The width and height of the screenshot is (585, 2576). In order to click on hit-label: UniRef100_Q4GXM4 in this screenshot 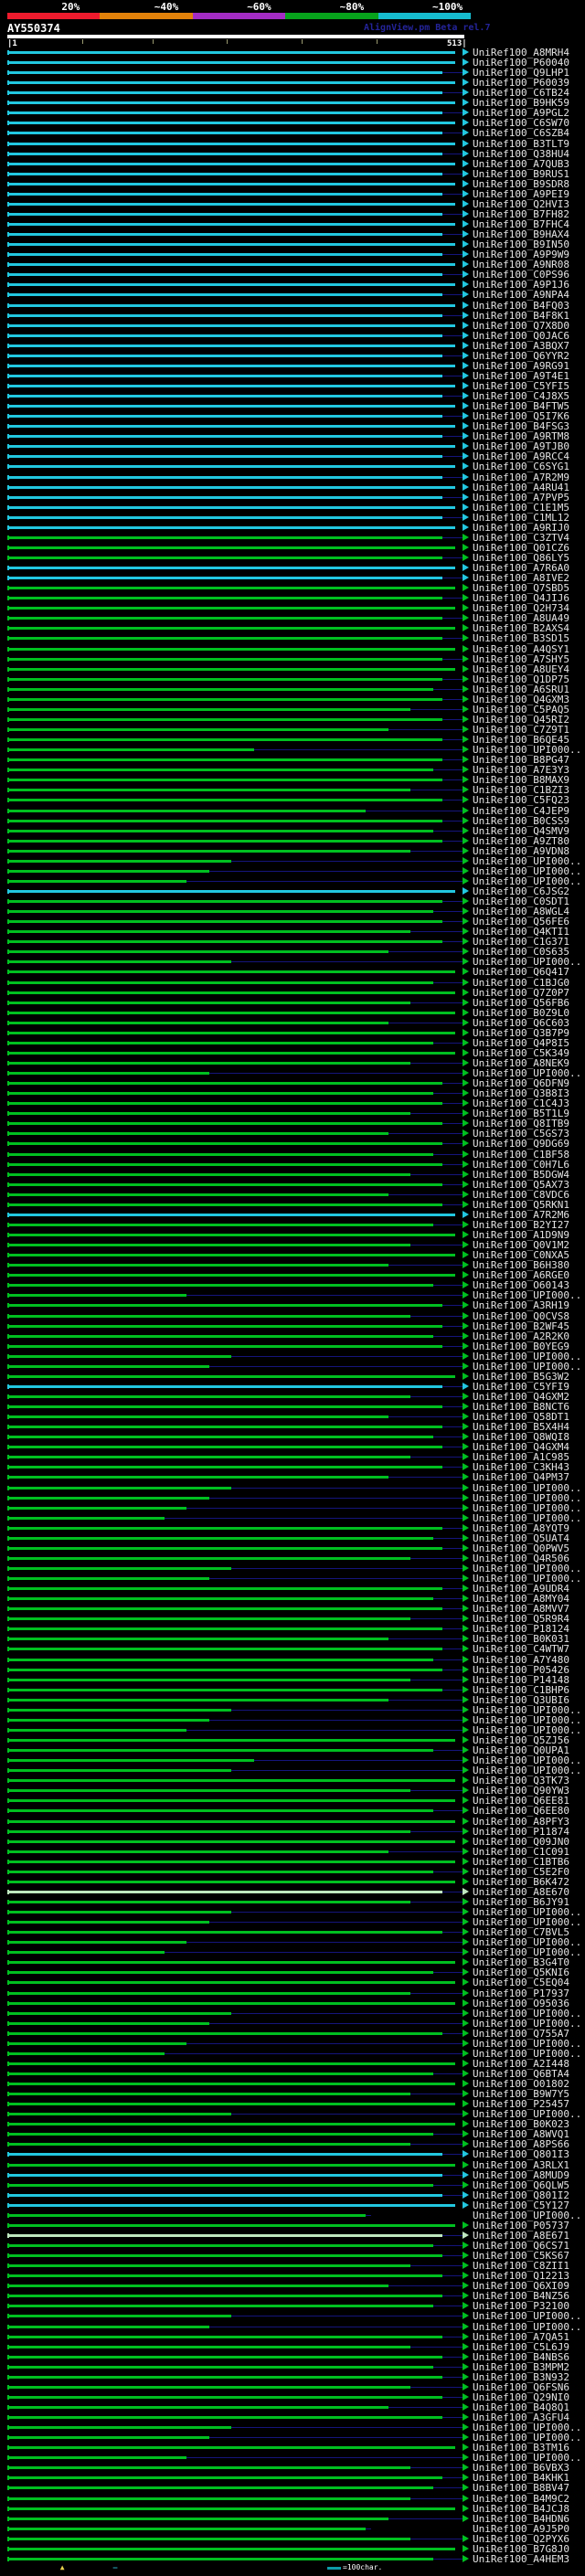, I will do `click(521, 1447)`.